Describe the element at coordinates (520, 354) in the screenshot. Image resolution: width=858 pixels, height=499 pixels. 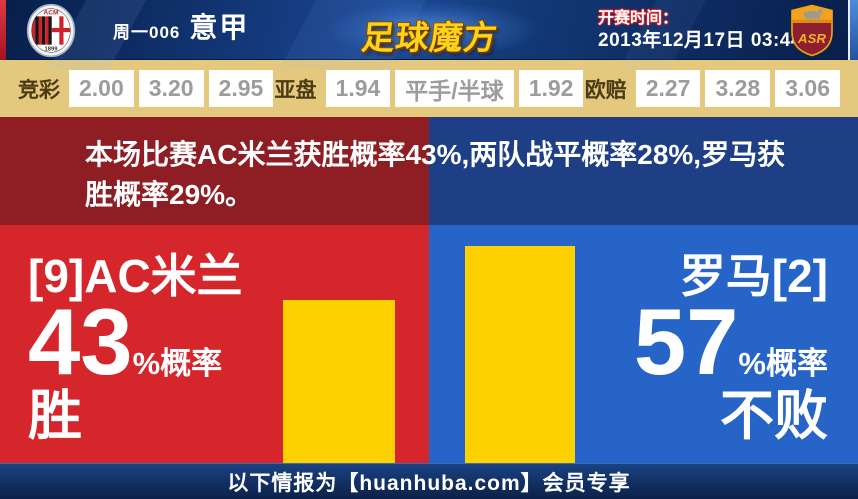
I see `away-probability-bar` at that location.